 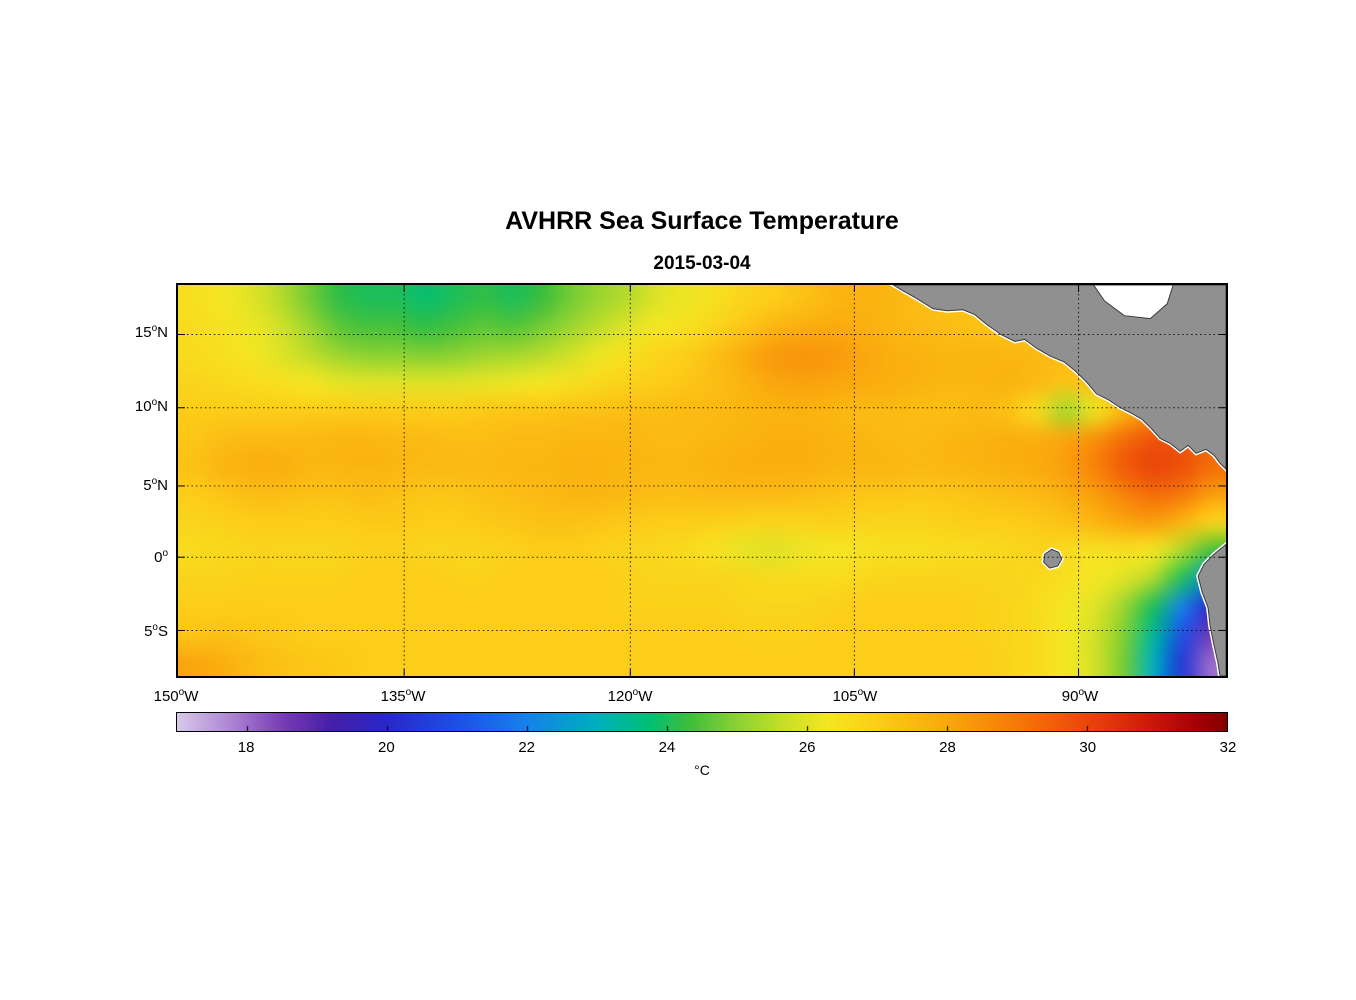 What do you see at coordinates (855, 696) in the screenshot?
I see `lon-tick-label: 105oW` at bounding box center [855, 696].